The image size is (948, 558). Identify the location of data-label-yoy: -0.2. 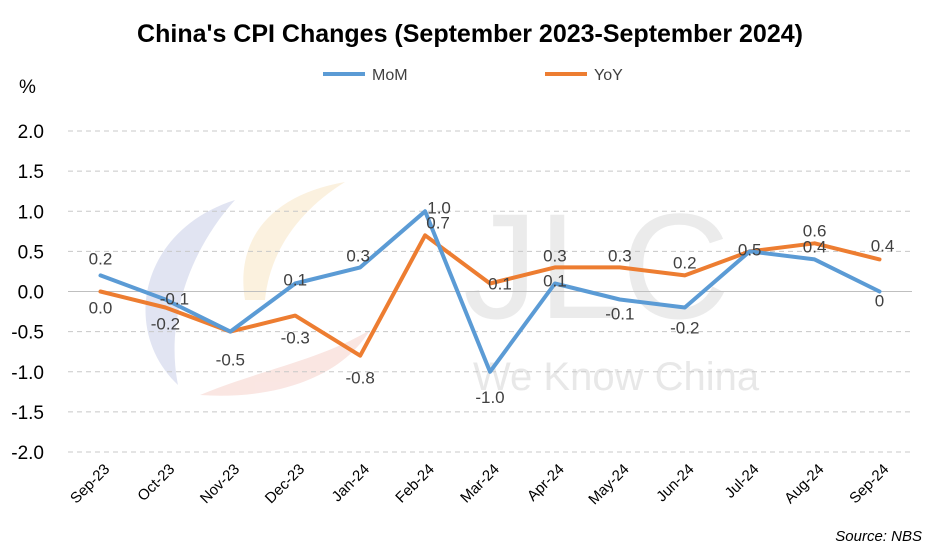
(165, 324).